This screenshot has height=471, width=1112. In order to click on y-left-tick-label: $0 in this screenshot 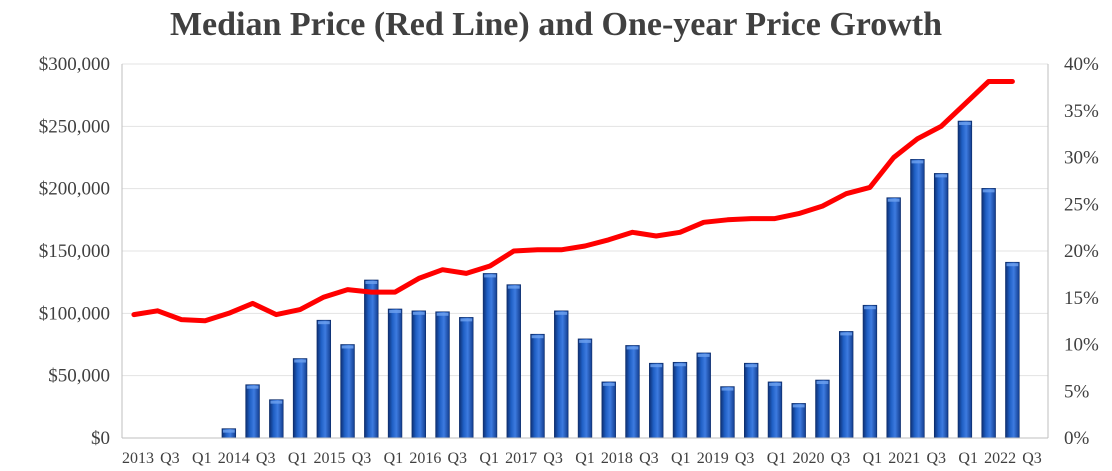, I will do `click(100, 438)`.